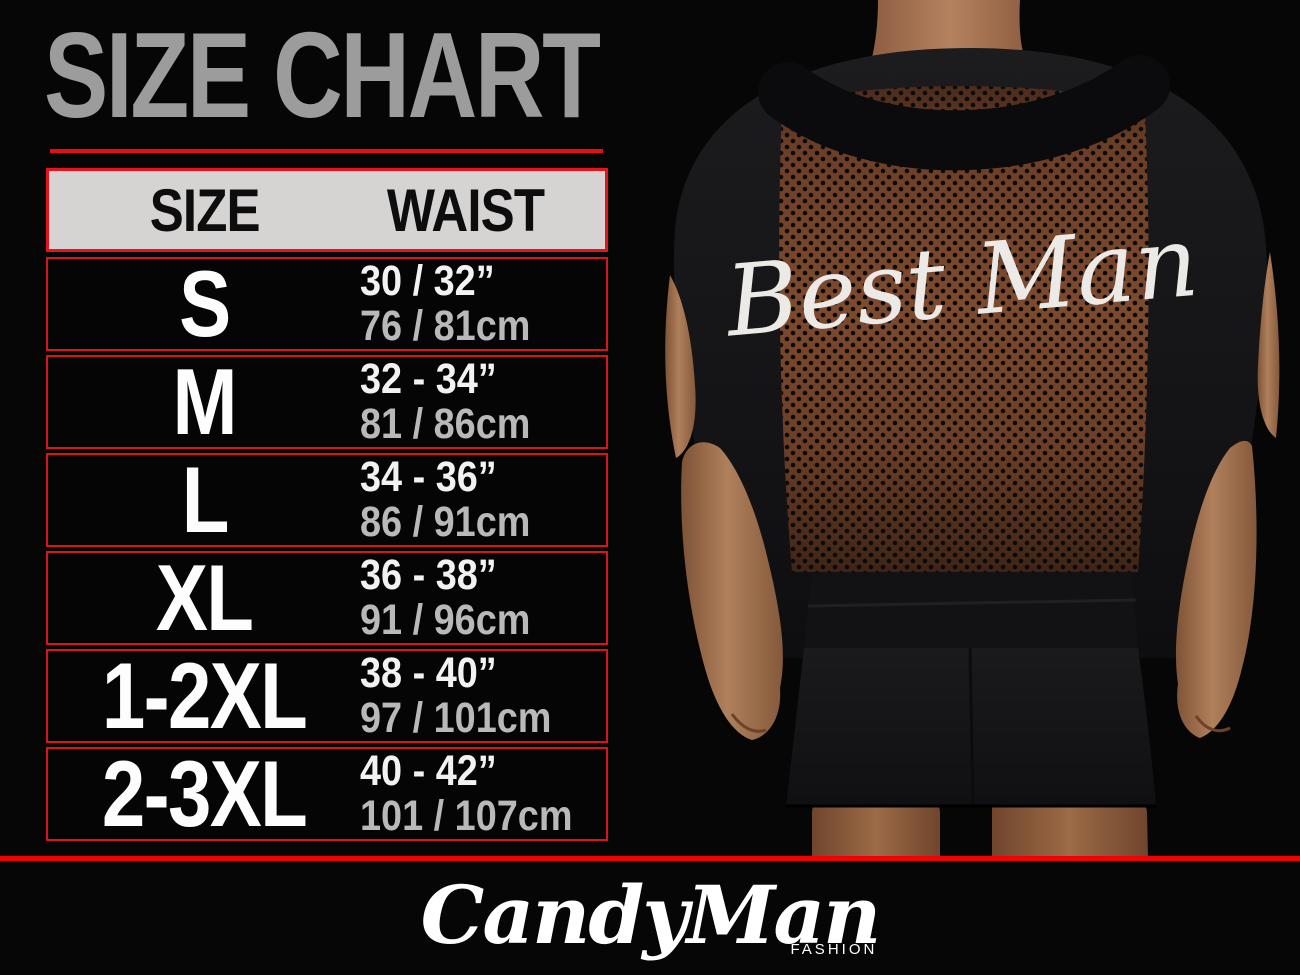 The image size is (1300, 975). What do you see at coordinates (205, 793) in the screenshot?
I see `size-label: 2-3XL` at bounding box center [205, 793].